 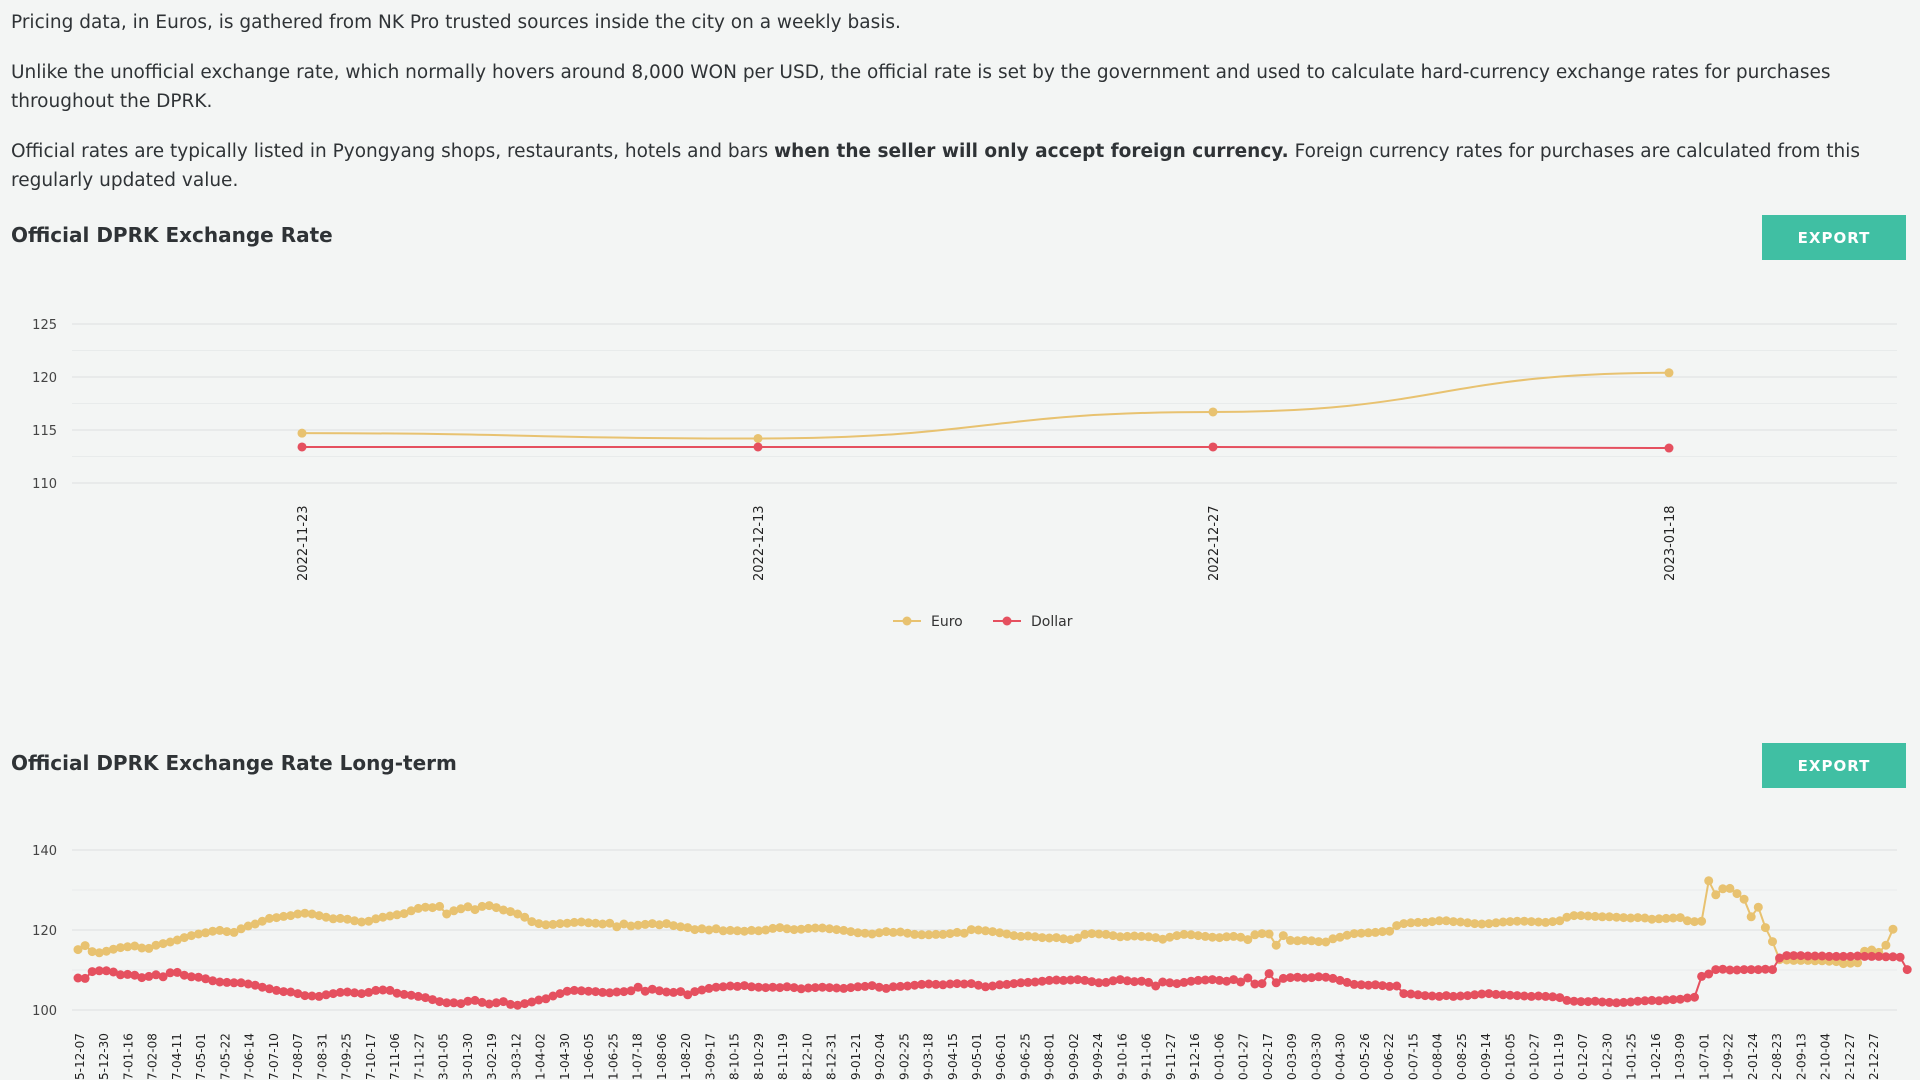 I want to click on export-button-long: EXPORT, so click(x=1834, y=765).